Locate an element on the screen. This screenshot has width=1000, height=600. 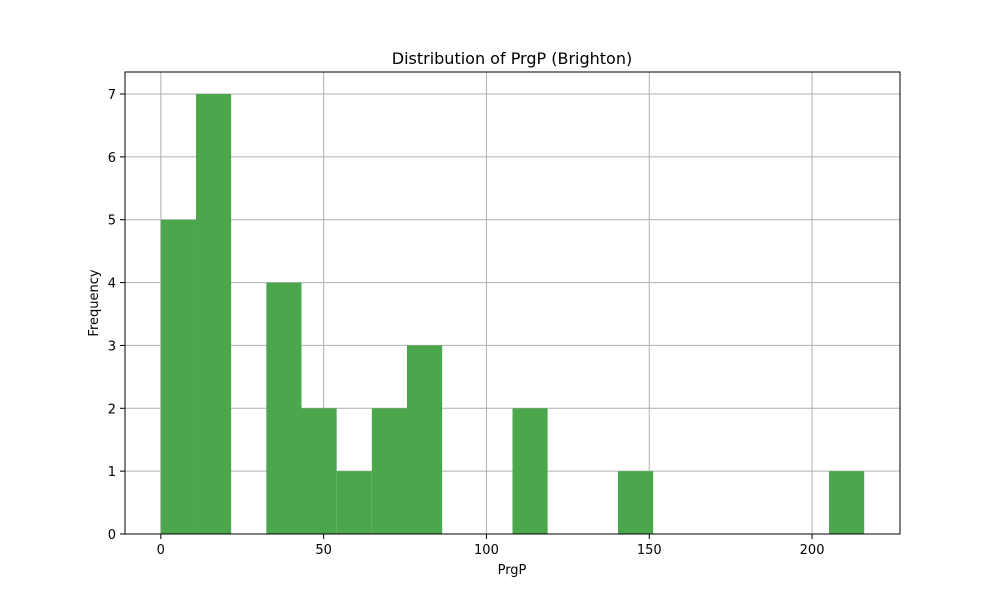
y-tick-label: 0 is located at coordinates (112, 535).